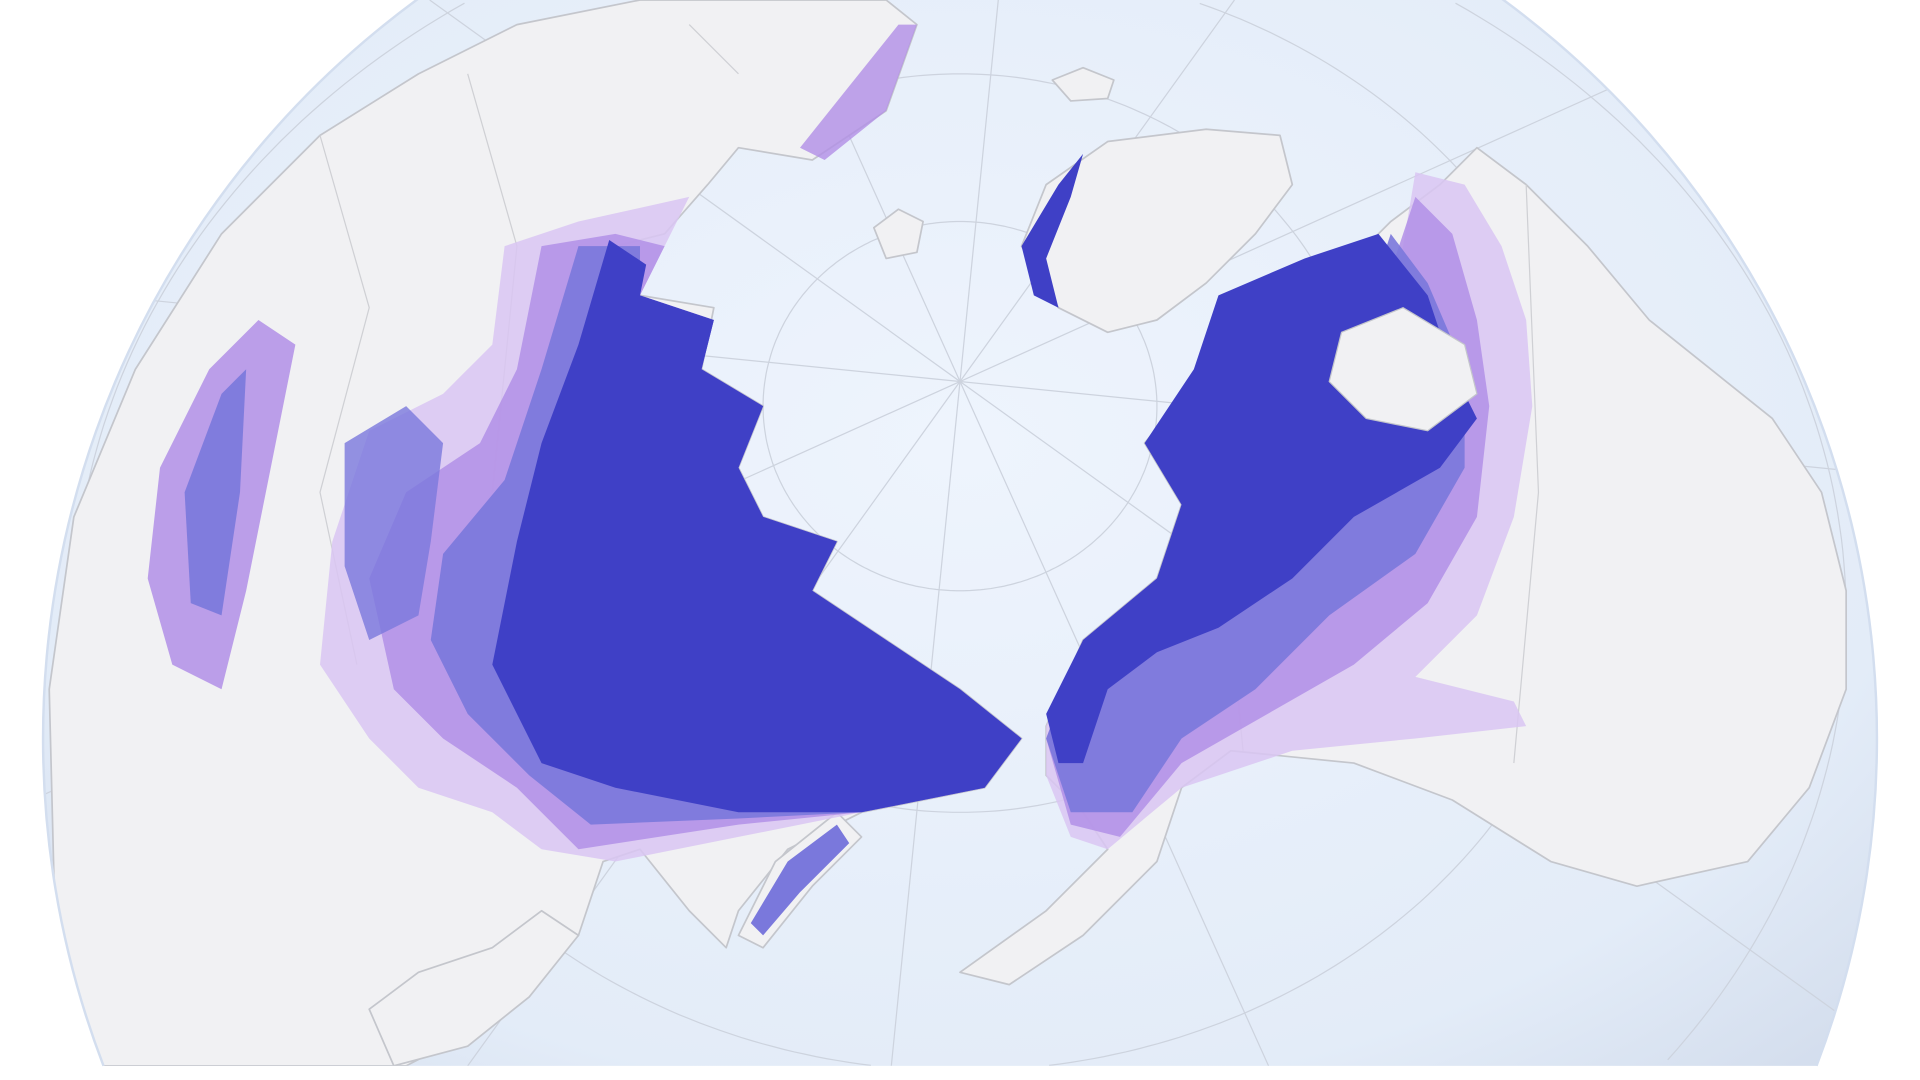  I want to click on land-iceland, so click(1083, 84).